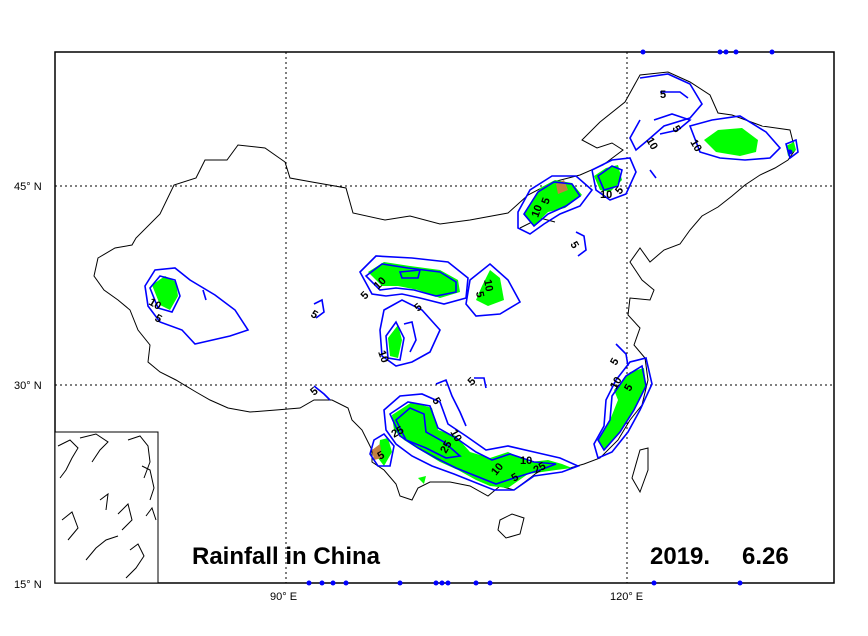  I want to click on contour-tibet-5b, so click(322, 393).